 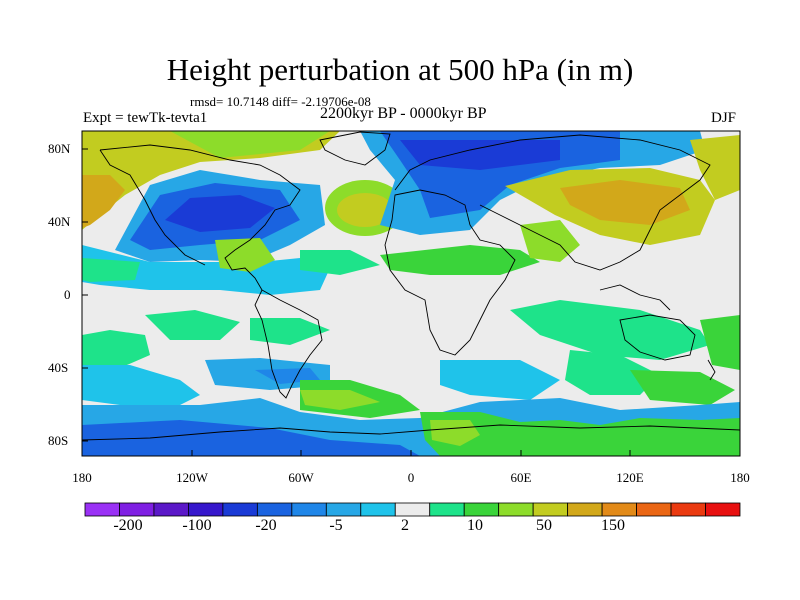 What do you see at coordinates (715, 167) in the screenshot?
I see `pacific-high-east` at bounding box center [715, 167].